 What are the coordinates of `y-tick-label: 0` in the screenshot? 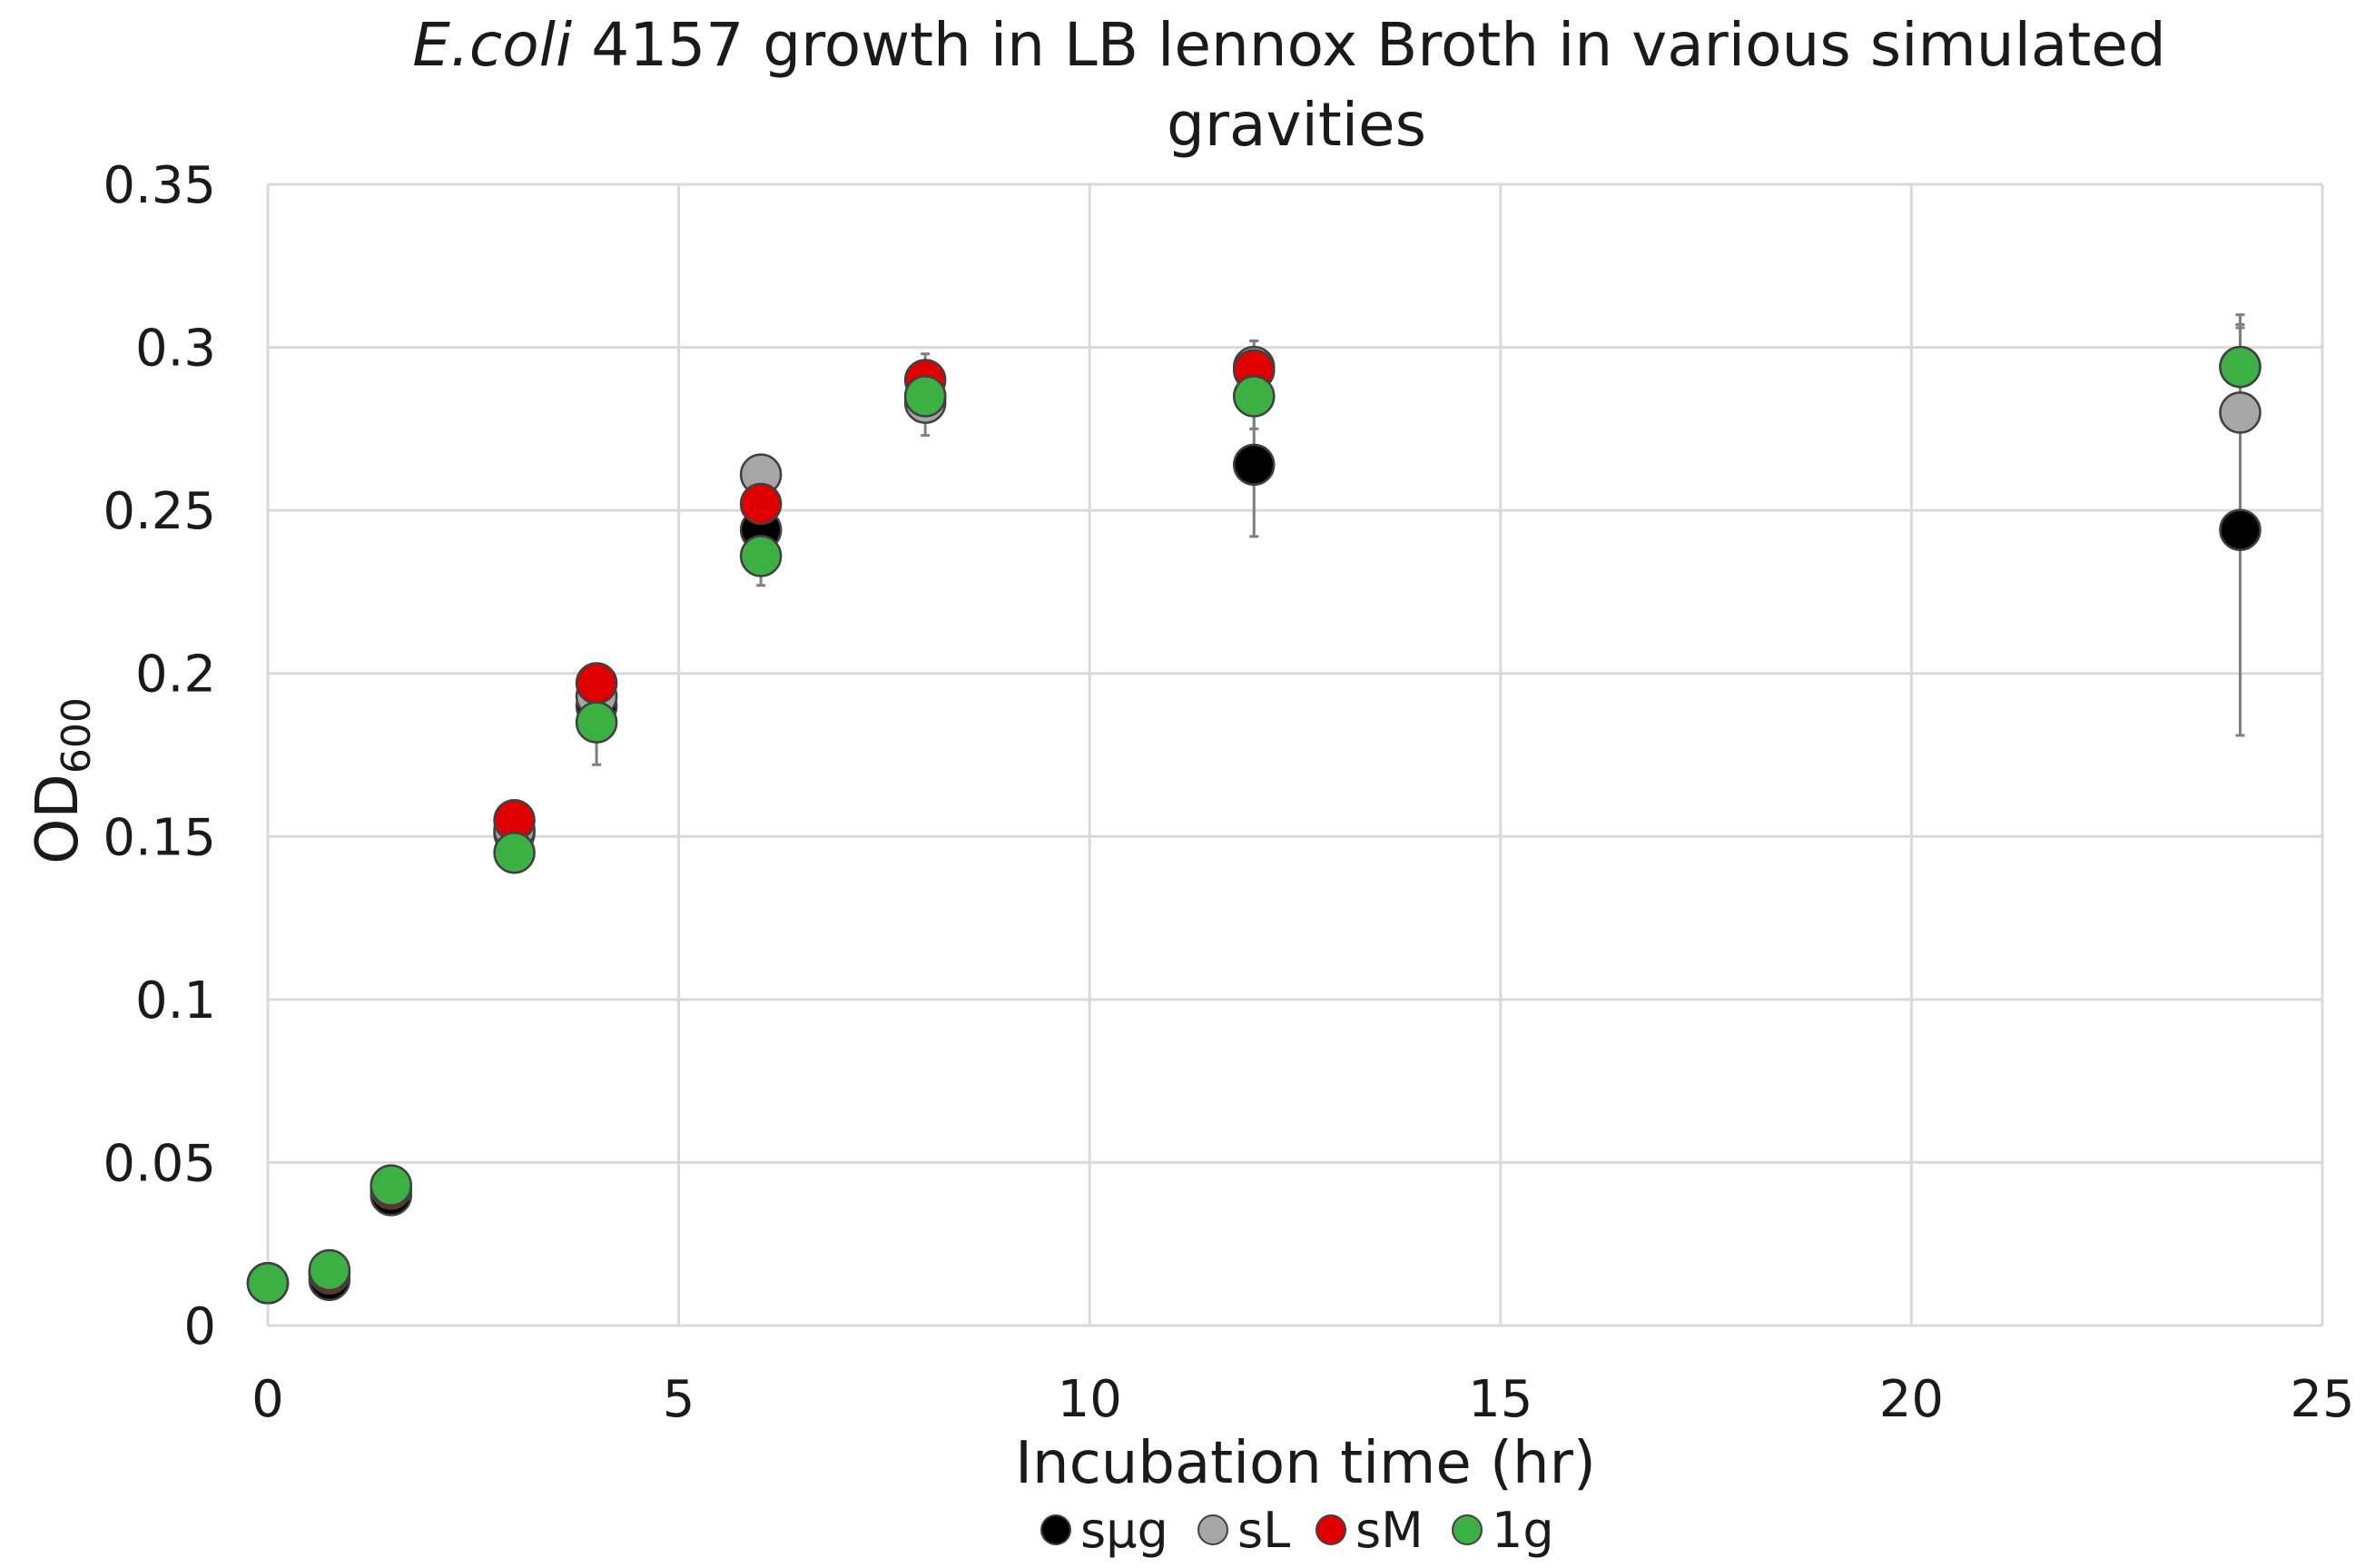 It's located at (199, 1326).